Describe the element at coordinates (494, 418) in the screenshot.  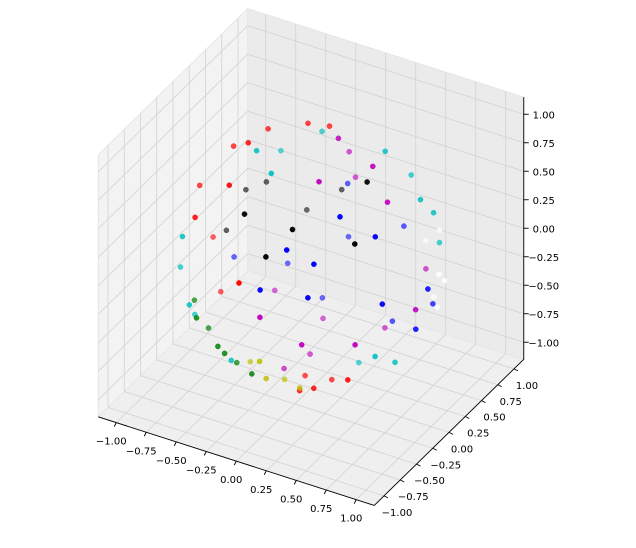
I see `y-tick-label: 0.50` at that location.